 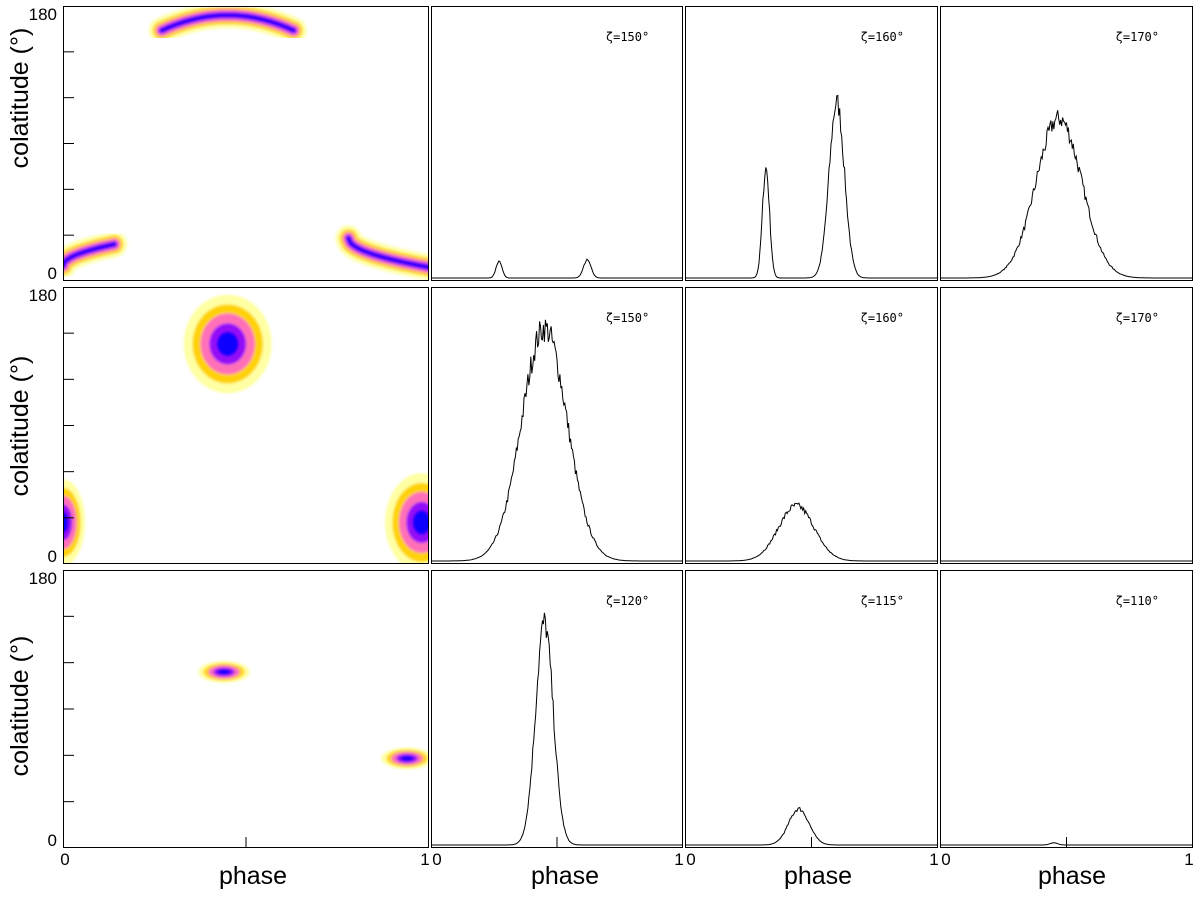 What do you see at coordinates (565, 876) in the screenshot?
I see `x-axis-label-col2: phase` at bounding box center [565, 876].